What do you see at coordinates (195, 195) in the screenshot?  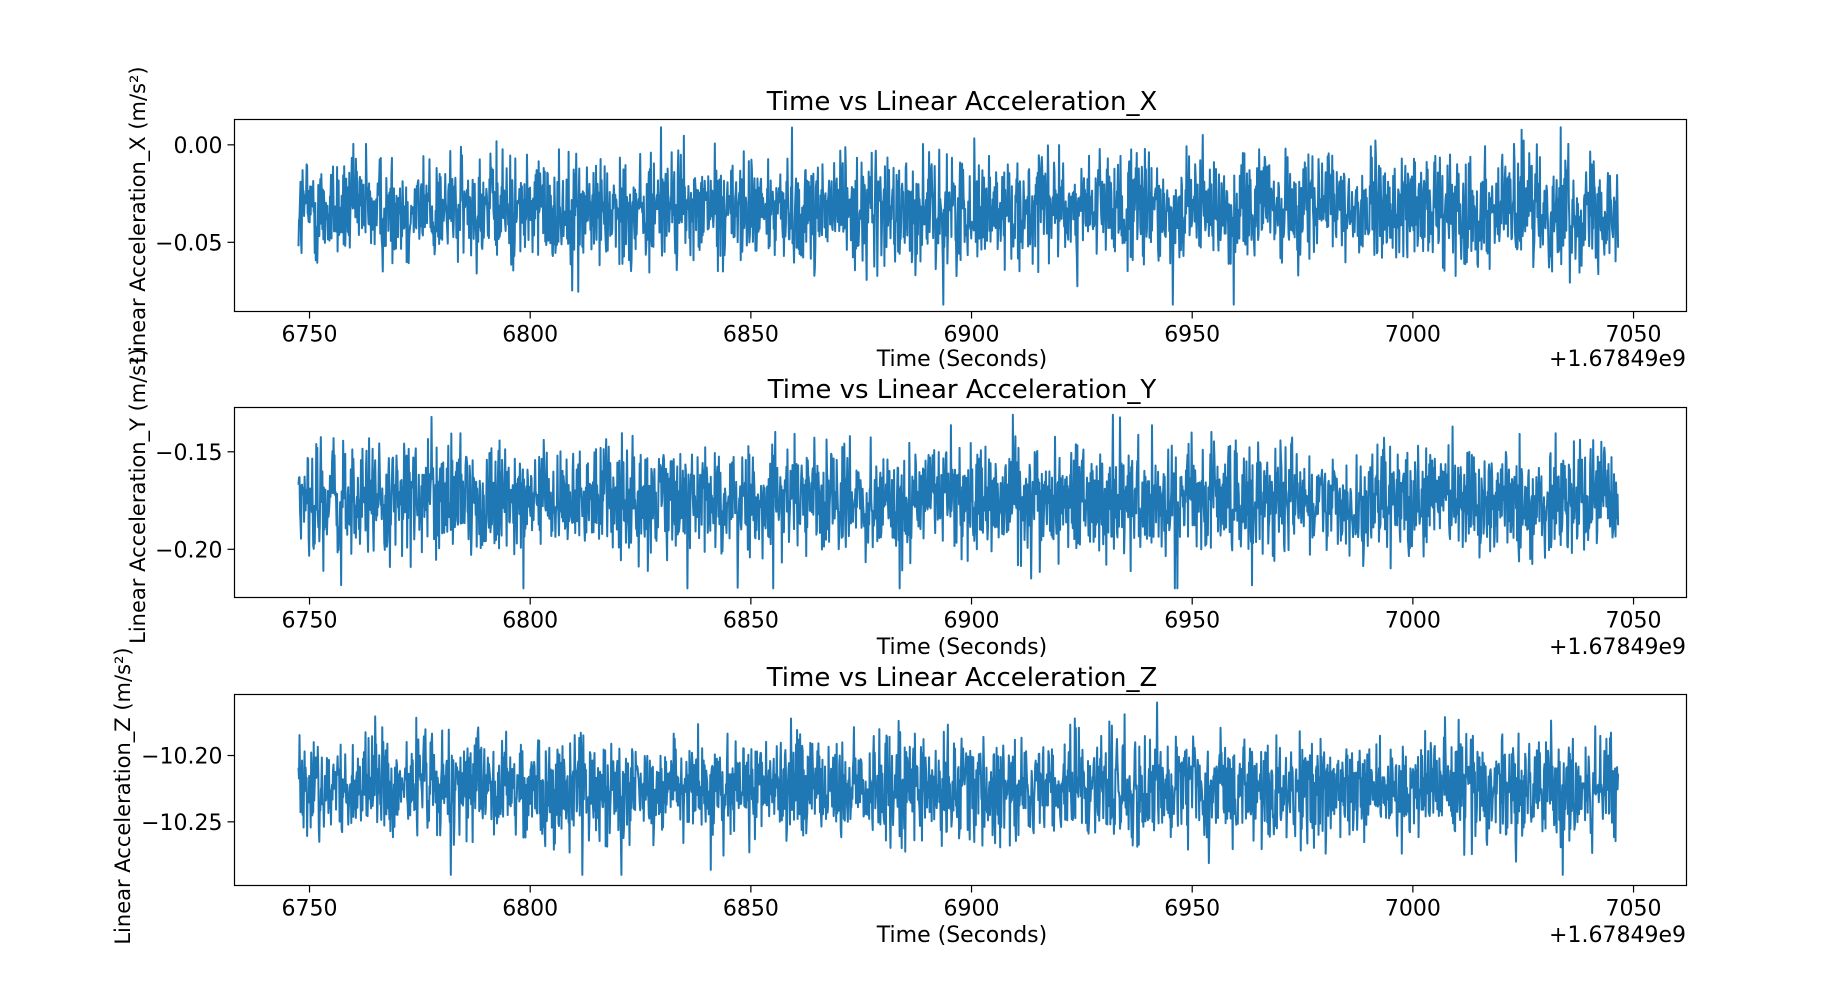 I see `y-axis-ticks: 0.00 −0.05` at bounding box center [195, 195].